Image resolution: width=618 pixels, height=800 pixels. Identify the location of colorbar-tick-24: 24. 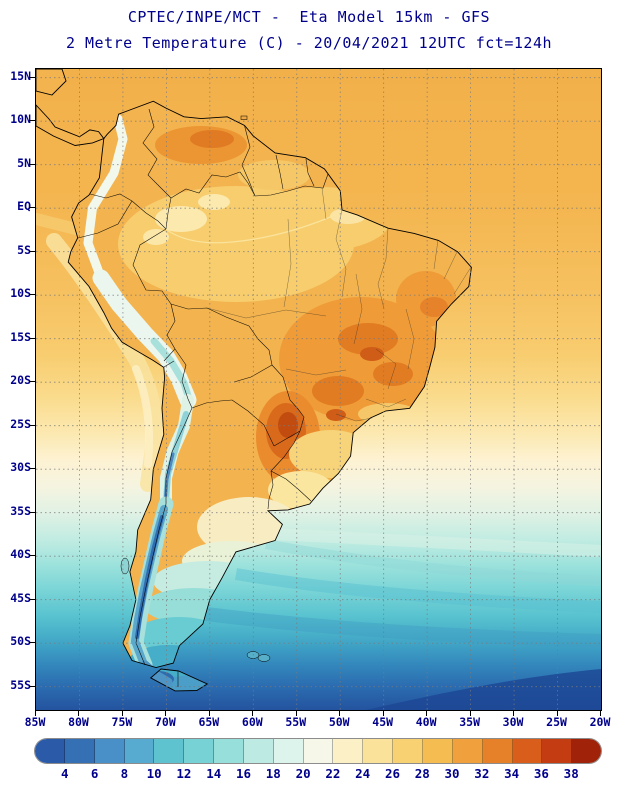
(363, 773).